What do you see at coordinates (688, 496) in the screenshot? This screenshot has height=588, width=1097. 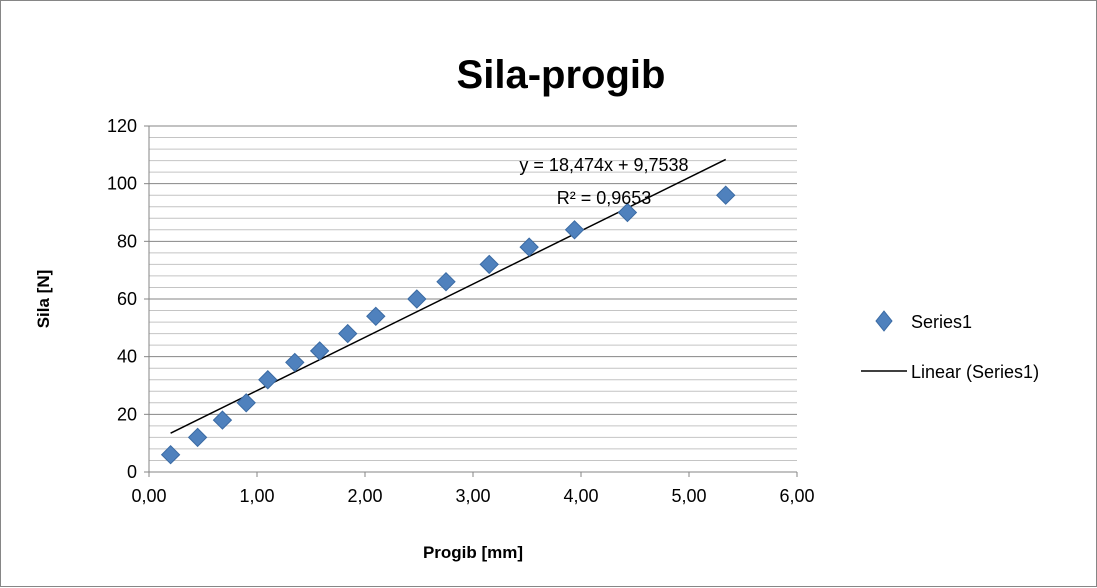 I see `x-tick-label: 5,00` at bounding box center [688, 496].